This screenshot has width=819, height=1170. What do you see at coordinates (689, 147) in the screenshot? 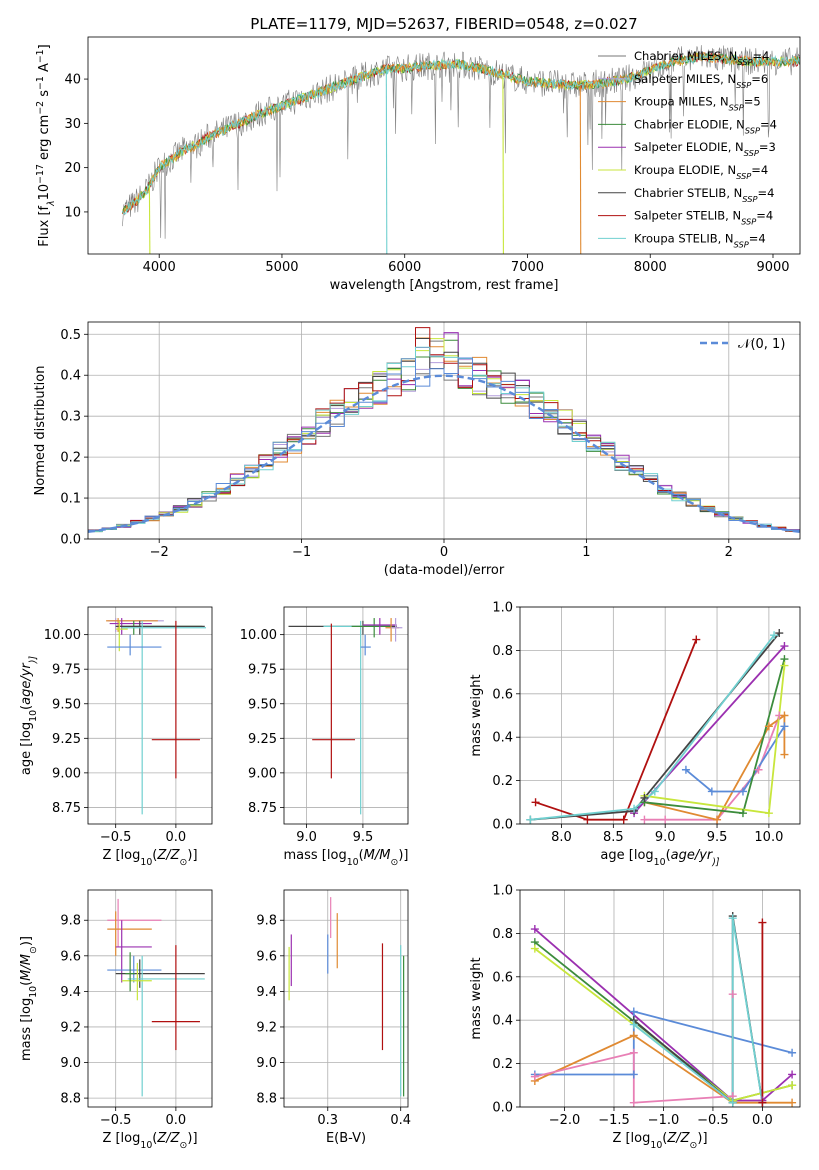
I see `legend-entry-part: Salpeter ELODIE, N` at bounding box center [689, 147].